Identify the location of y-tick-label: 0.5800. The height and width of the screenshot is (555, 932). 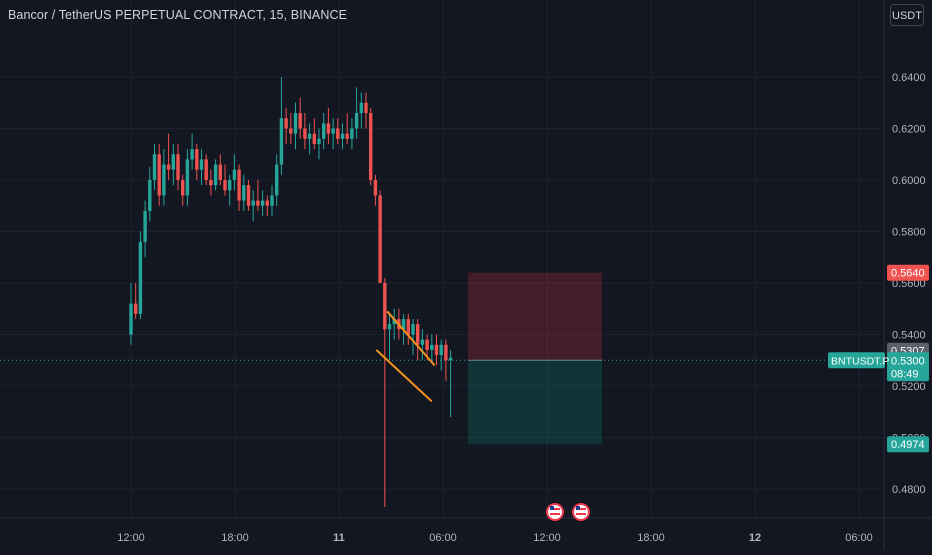
(909, 233).